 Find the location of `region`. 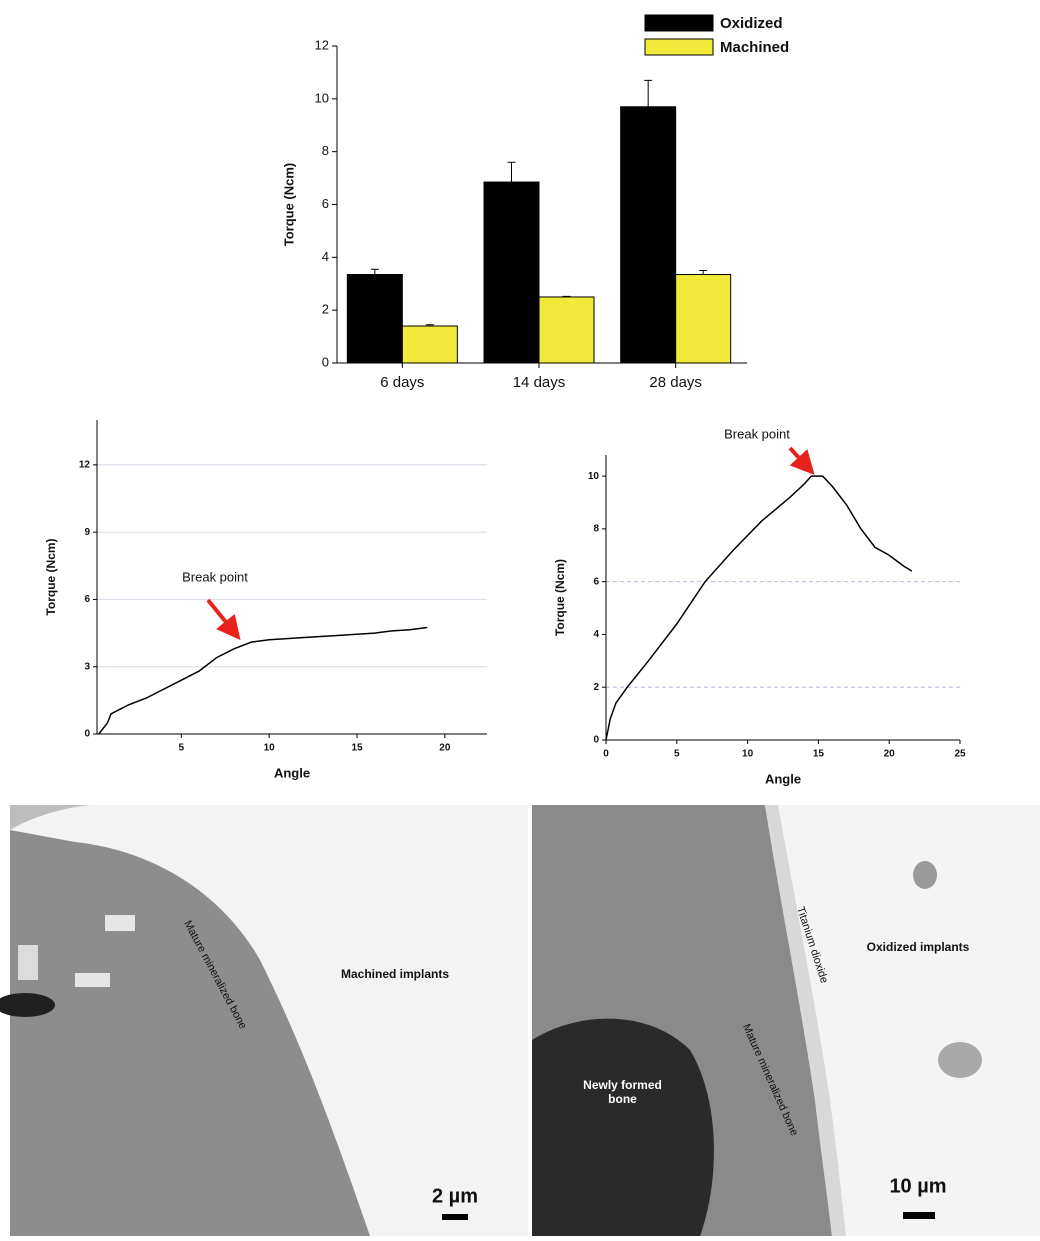

region is located at coordinates (50, 817).